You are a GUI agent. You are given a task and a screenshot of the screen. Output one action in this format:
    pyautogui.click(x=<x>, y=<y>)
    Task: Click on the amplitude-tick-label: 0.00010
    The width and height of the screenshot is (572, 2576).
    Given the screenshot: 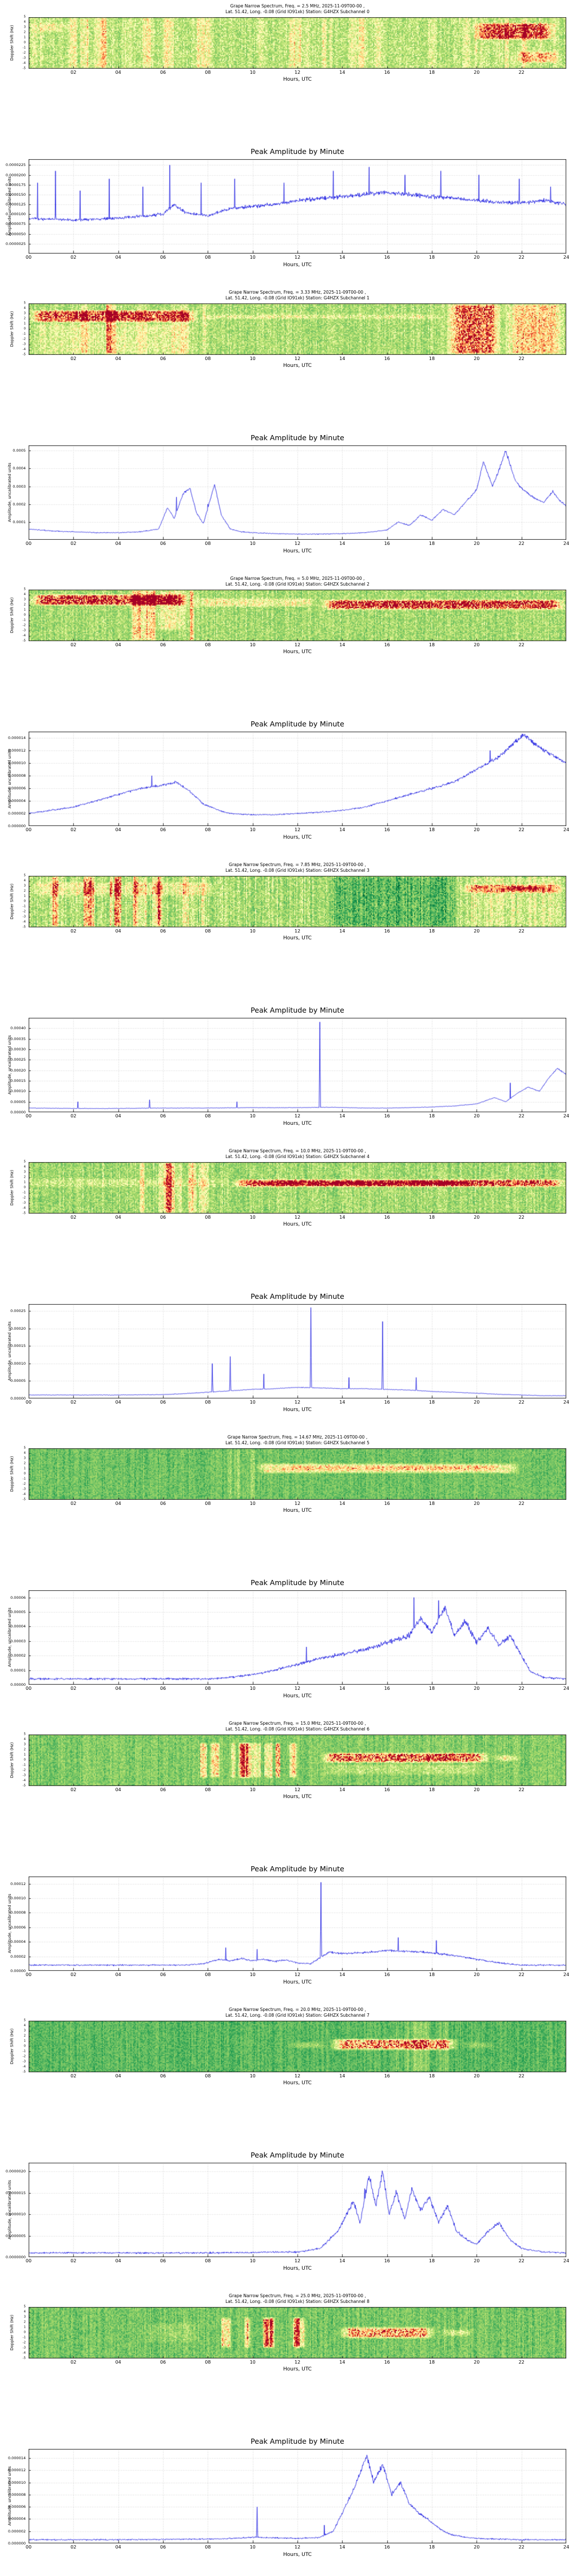 What is the action you would take?
    pyautogui.click(x=18, y=1091)
    